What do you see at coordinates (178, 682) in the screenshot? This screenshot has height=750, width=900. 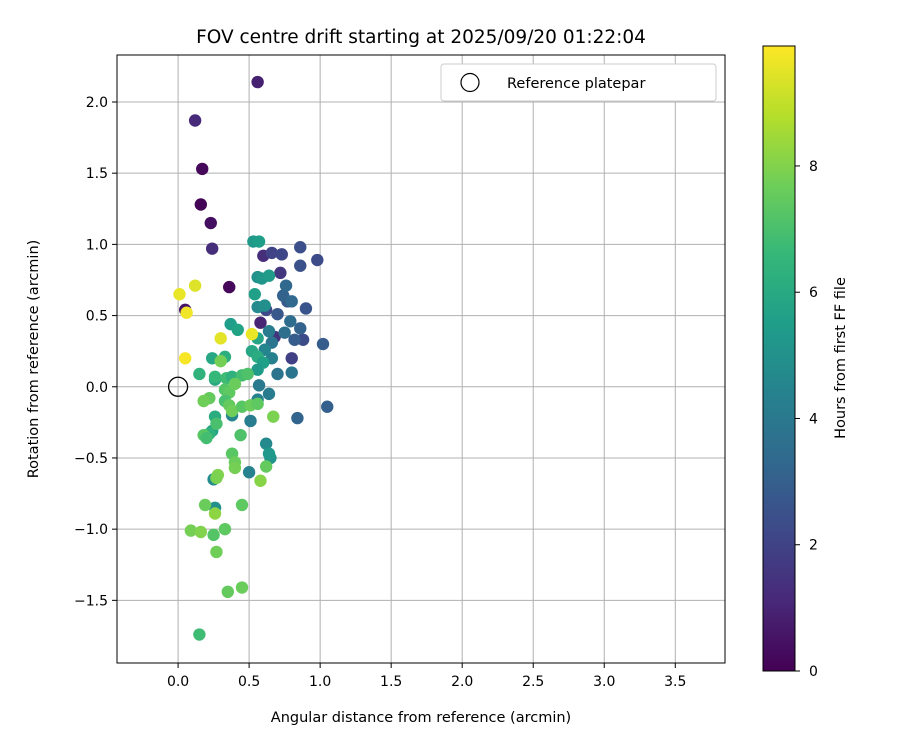 I see `x-tick-label: 0.0` at bounding box center [178, 682].